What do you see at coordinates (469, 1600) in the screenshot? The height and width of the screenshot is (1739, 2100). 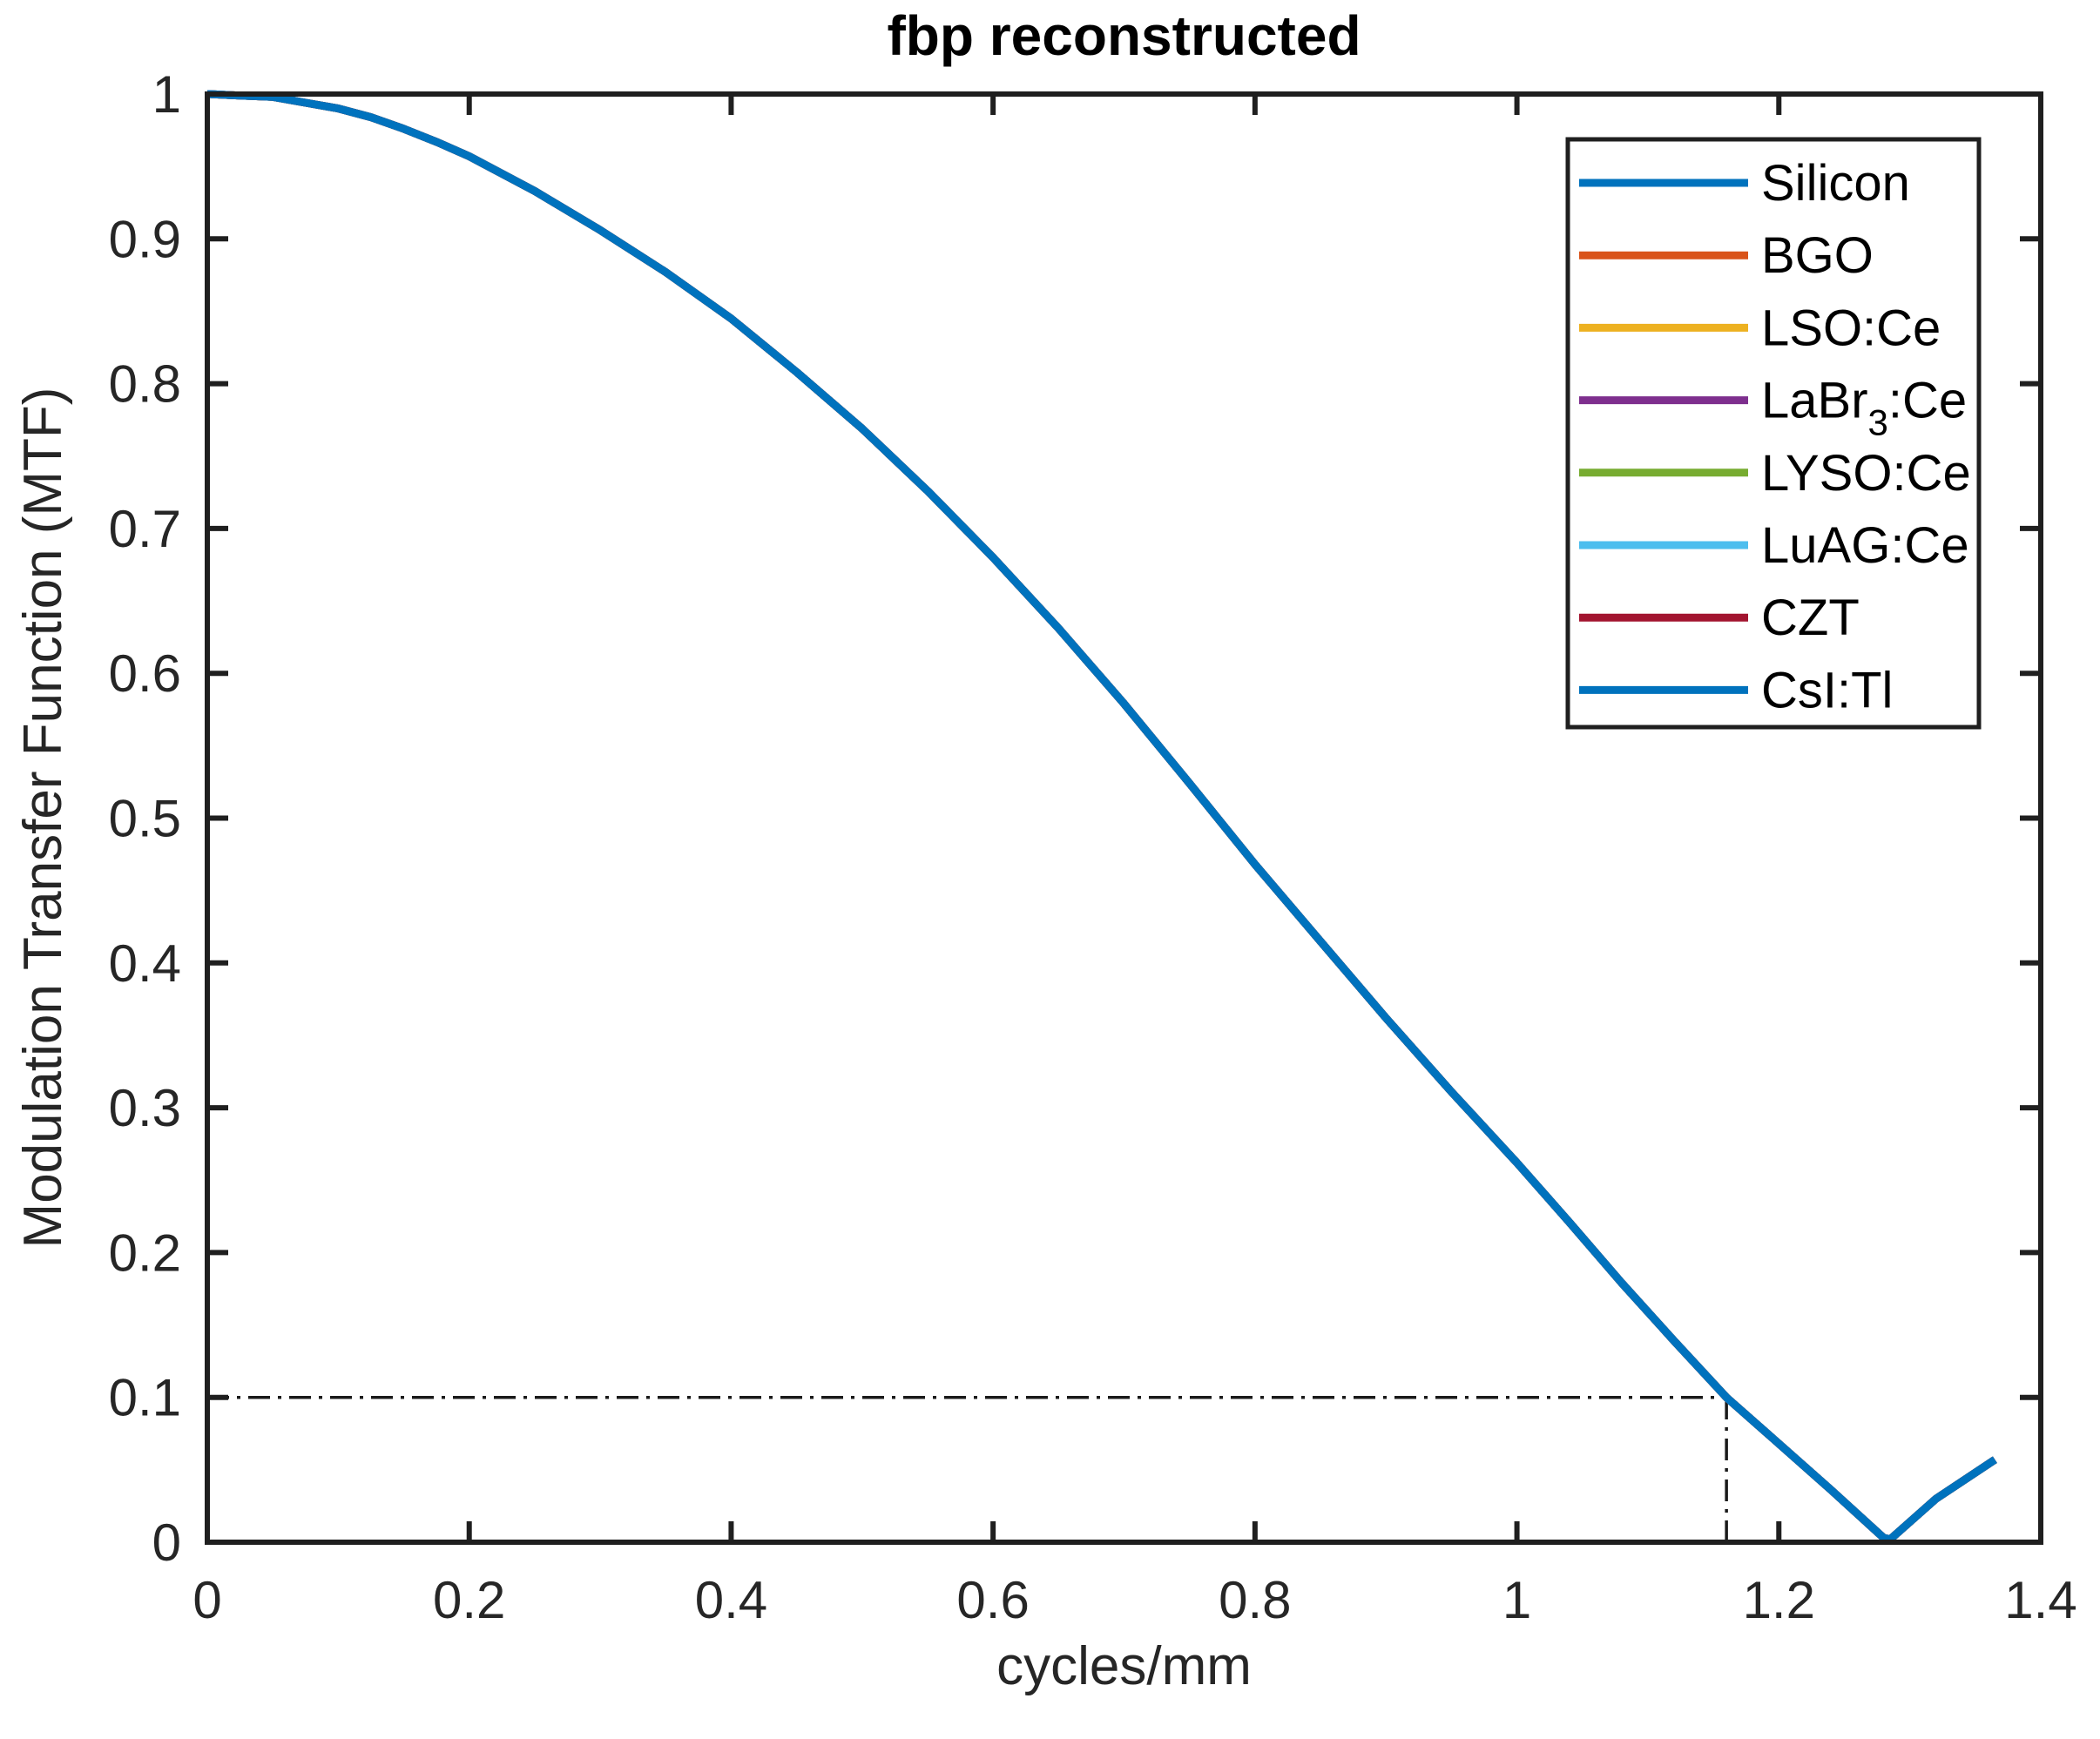 I see `x-tick-label: 0.2` at bounding box center [469, 1600].